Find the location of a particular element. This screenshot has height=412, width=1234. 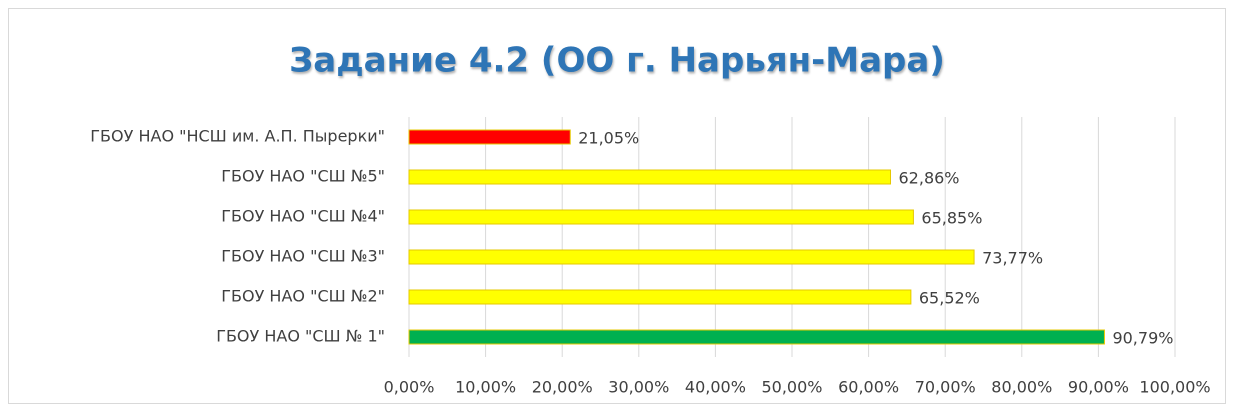

data-label: 21,05% is located at coordinates (608, 138).